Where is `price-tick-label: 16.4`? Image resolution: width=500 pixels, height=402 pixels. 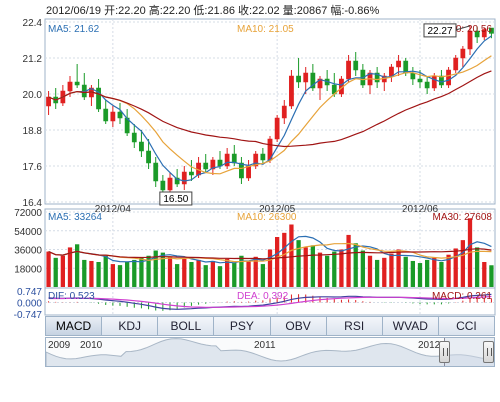 price-tick-label: 16.4 is located at coordinates (33, 203).